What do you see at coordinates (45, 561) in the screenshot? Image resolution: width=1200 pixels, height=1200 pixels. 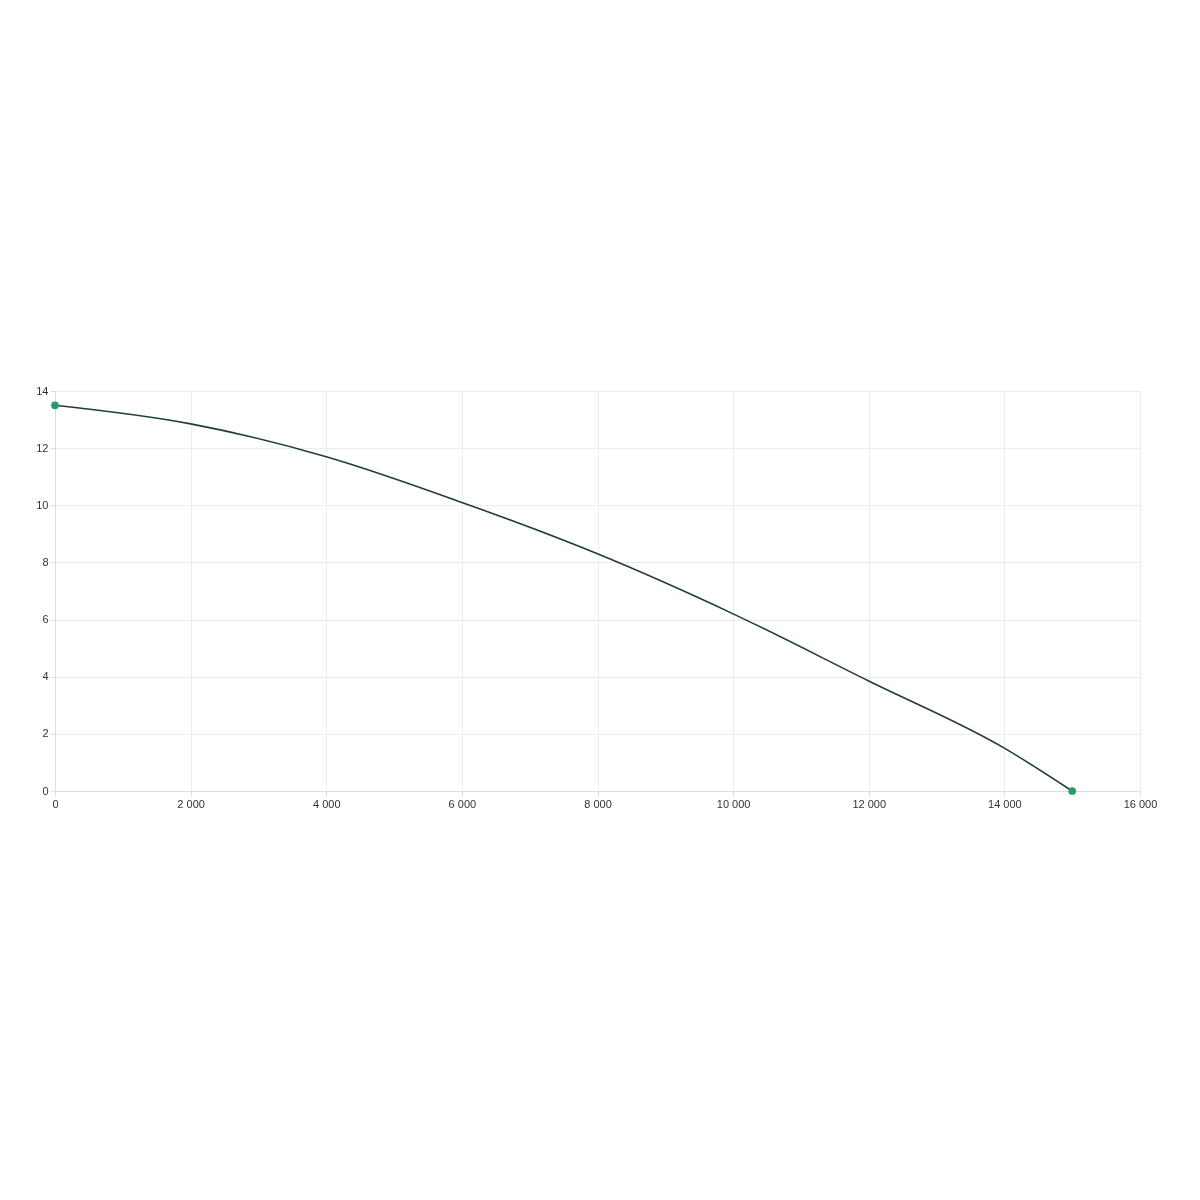 I see `y-tick-label: 8` at bounding box center [45, 561].